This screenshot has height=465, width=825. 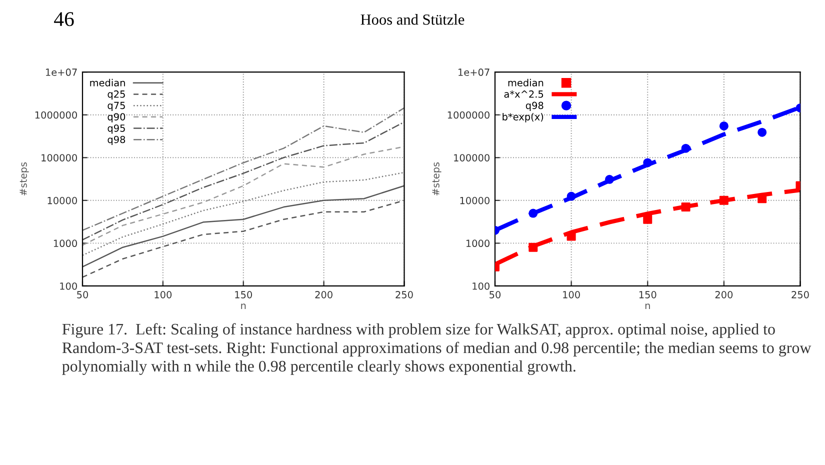 I want to click on line-series, so click(x=243, y=180).